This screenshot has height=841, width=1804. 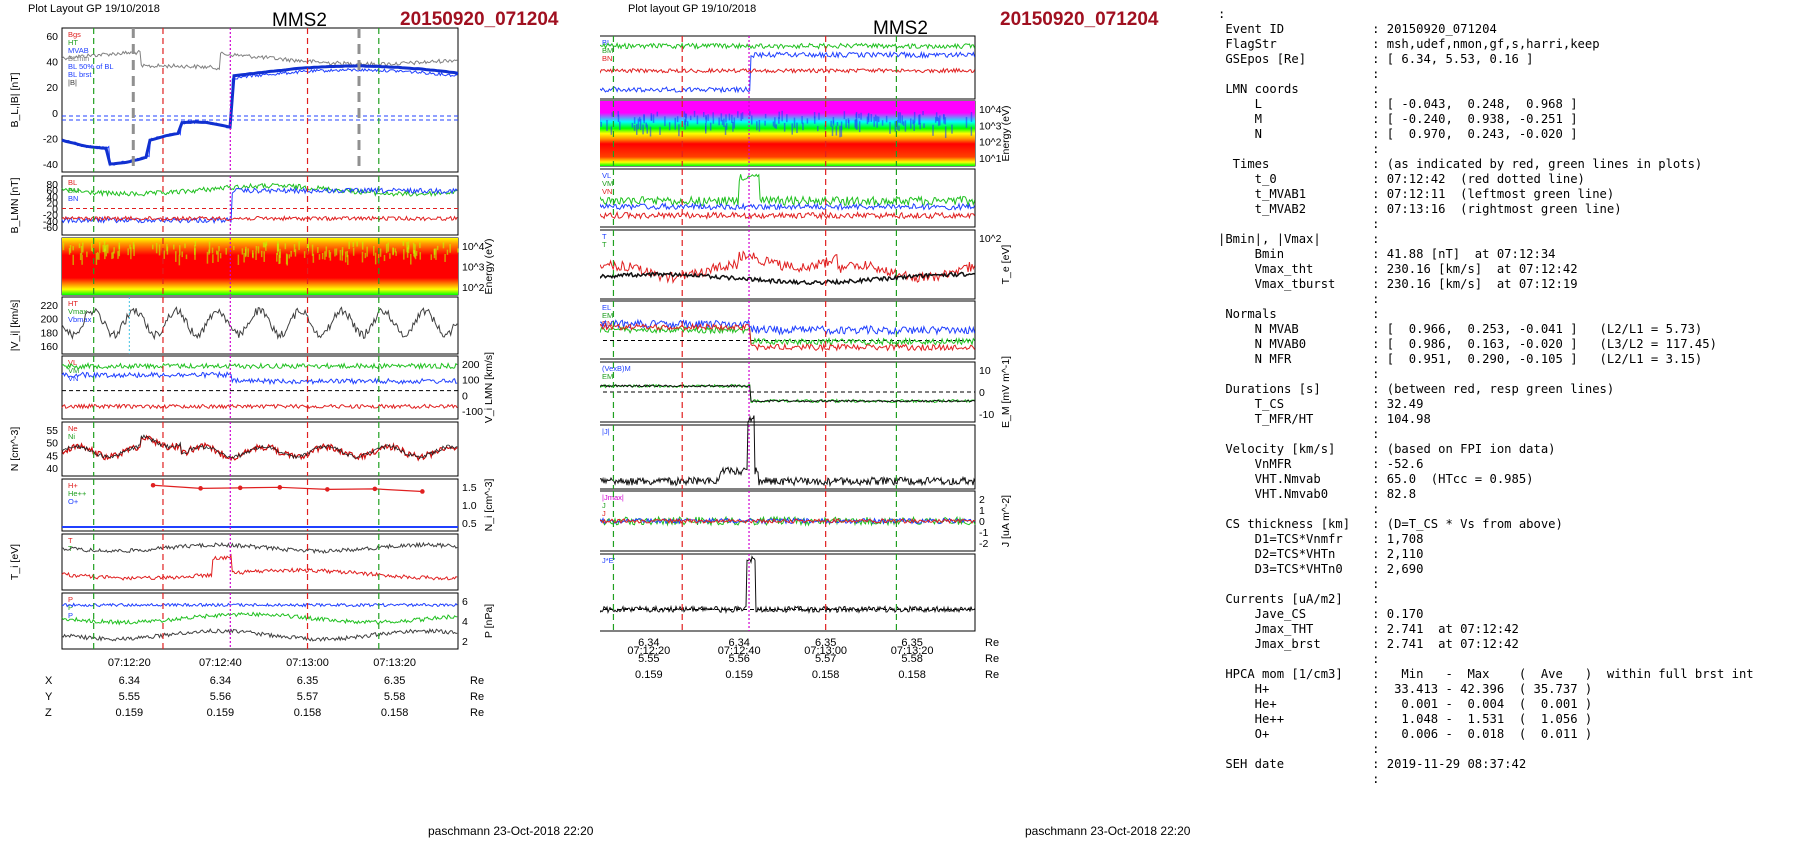 I want to click on info-line: He++ : 1.048 - 1.531 ( 1.056 ), so click(x=1405, y=719).